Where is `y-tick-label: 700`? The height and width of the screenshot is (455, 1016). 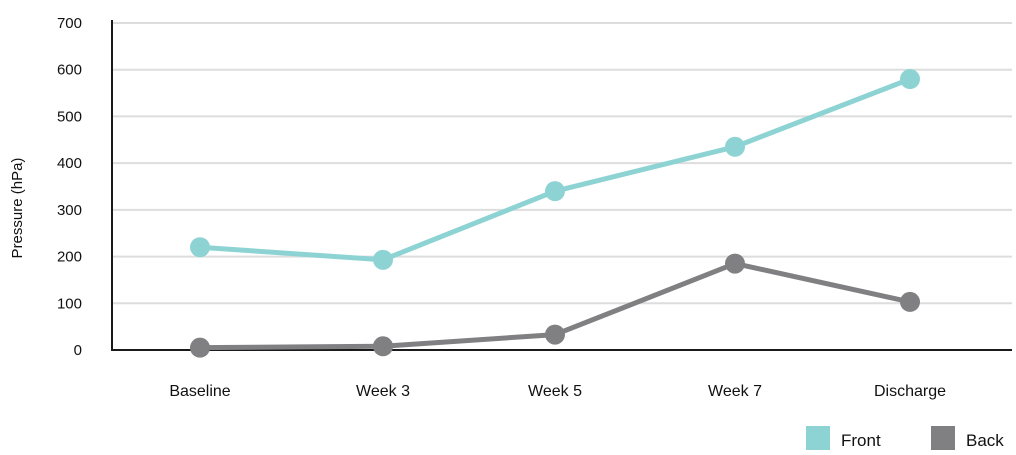 y-tick-label: 700 is located at coordinates (69, 23).